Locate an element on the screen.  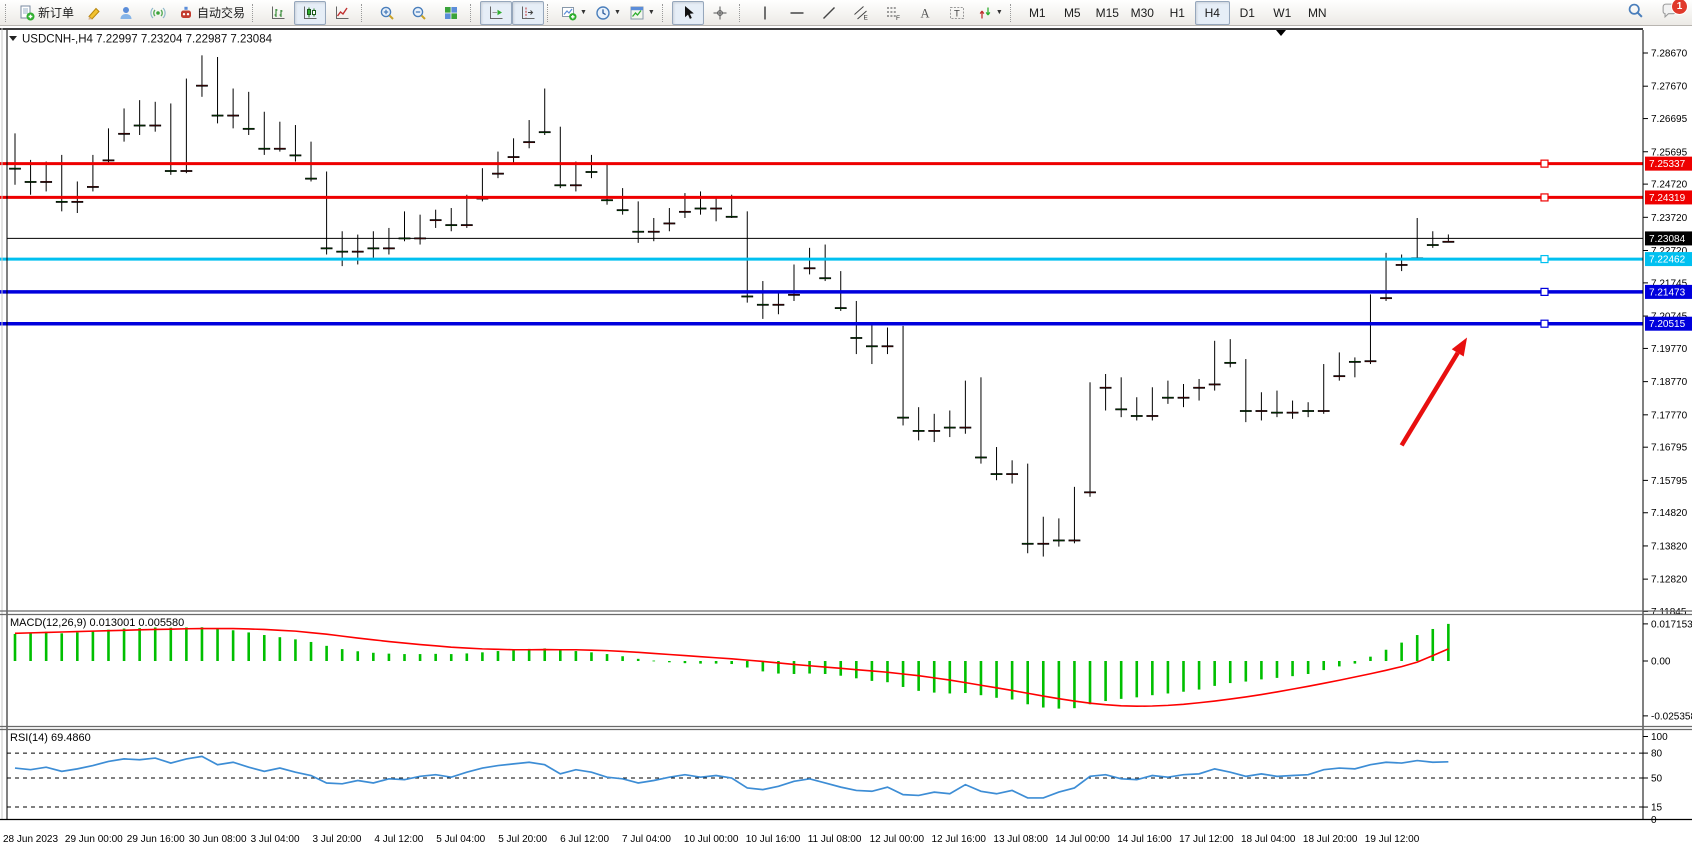
symbol-dropdown-icon is located at coordinates (13, 38).